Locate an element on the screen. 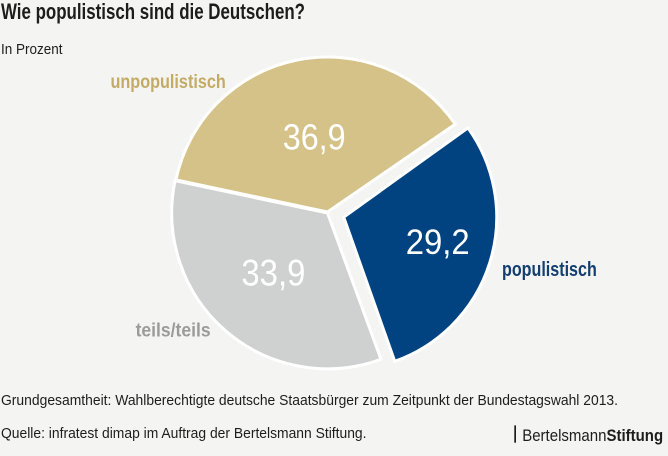 The height and width of the screenshot is (456, 668). svg-text: unpopulistisch is located at coordinates (168, 82).